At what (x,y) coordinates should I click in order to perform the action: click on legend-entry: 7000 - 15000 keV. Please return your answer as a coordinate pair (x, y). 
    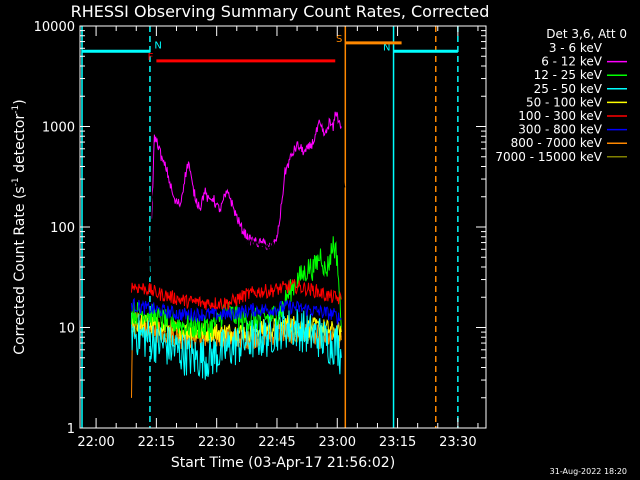
    Looking at the image, I should click on (548, 157).